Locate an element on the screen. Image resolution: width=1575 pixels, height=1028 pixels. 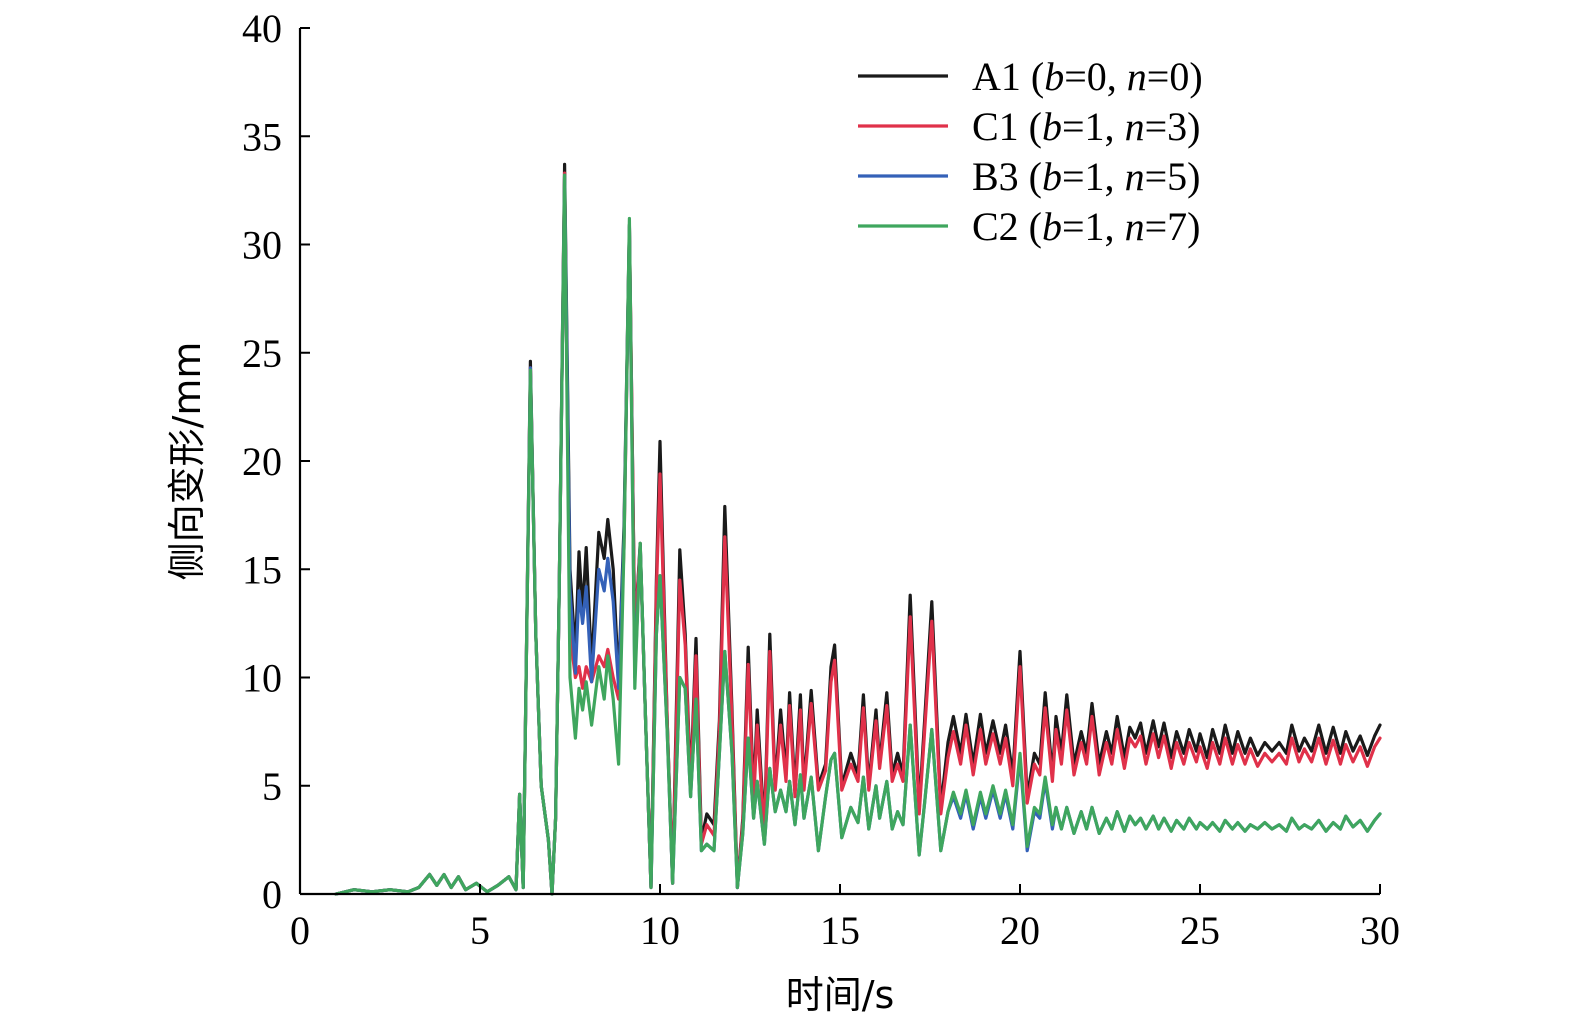
y-tick-label: 40 is located at coordinates (262, 28).